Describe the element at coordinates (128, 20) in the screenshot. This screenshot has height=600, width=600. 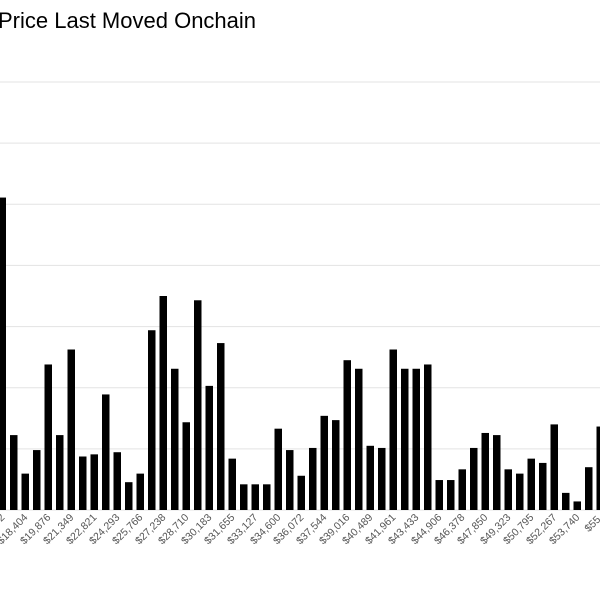
I see `chart-title: Price Last Moved Onchain` at that location.